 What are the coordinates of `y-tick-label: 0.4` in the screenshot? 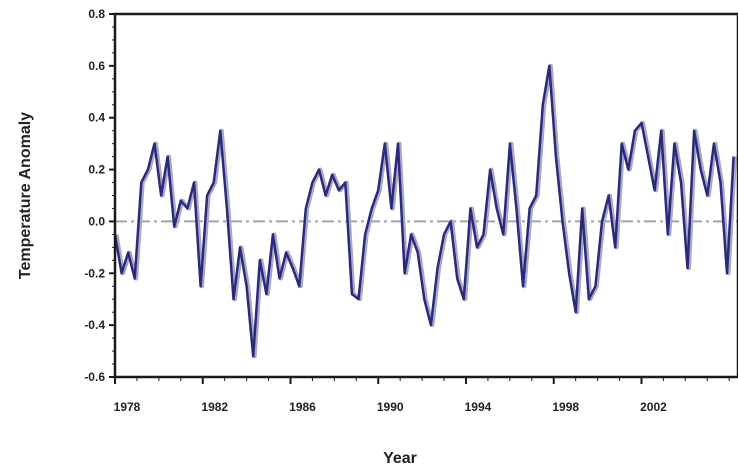 It's located at (96, 118).